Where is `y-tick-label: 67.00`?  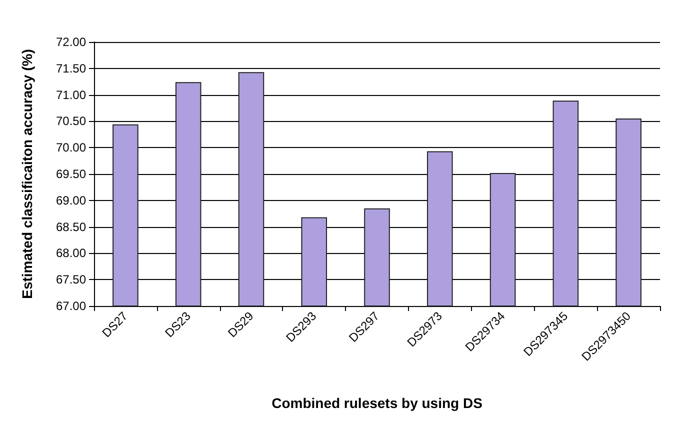
y-tick-label: 67.00 is located at coordinates (71, 306).